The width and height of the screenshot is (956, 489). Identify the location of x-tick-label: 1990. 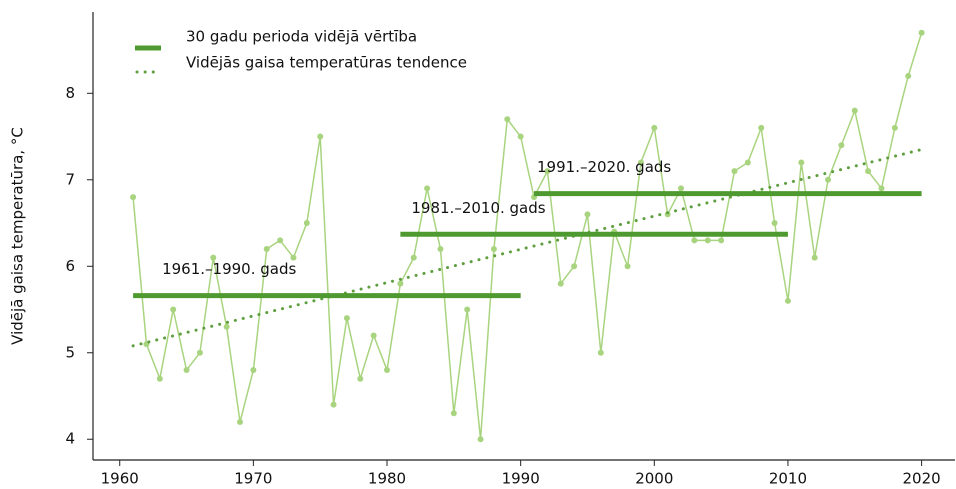
(521, 479).